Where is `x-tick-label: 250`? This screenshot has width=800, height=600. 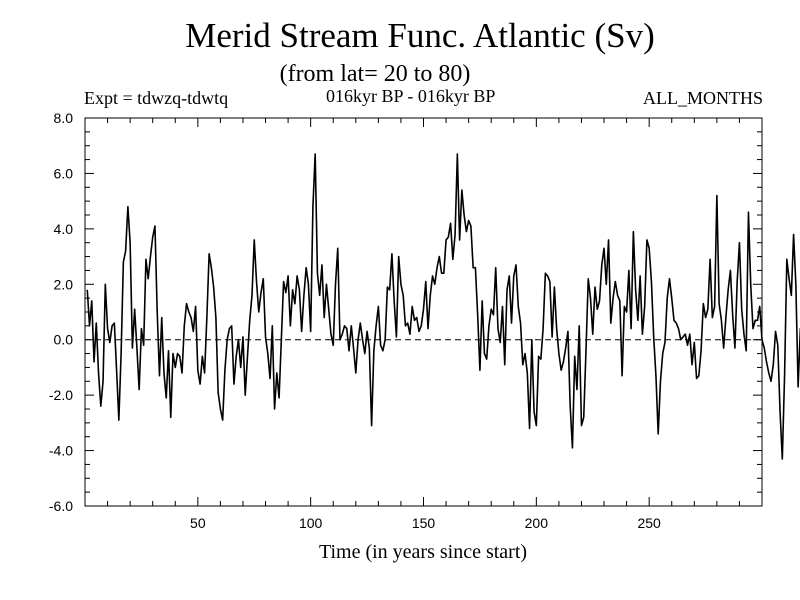 x-tick-label: 250 is located at coordinates (649, 523).